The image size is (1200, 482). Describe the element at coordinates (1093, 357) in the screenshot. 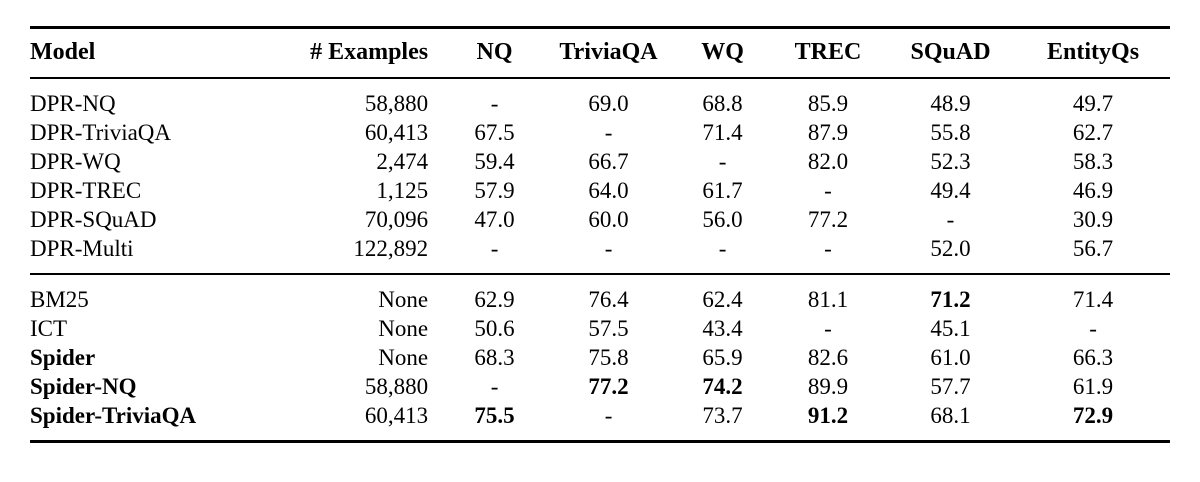

I see `value-cell: 66.3` at that location.